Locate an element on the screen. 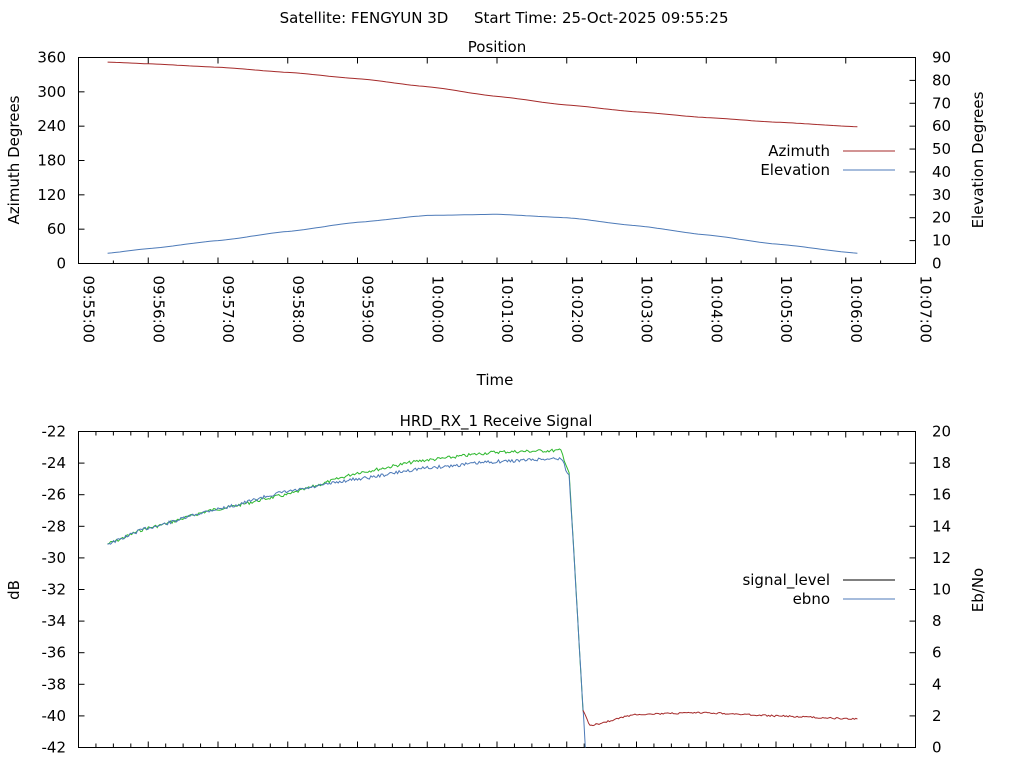  position-y2-axis-tick-label: 60 is located at coordinates (941, 126).